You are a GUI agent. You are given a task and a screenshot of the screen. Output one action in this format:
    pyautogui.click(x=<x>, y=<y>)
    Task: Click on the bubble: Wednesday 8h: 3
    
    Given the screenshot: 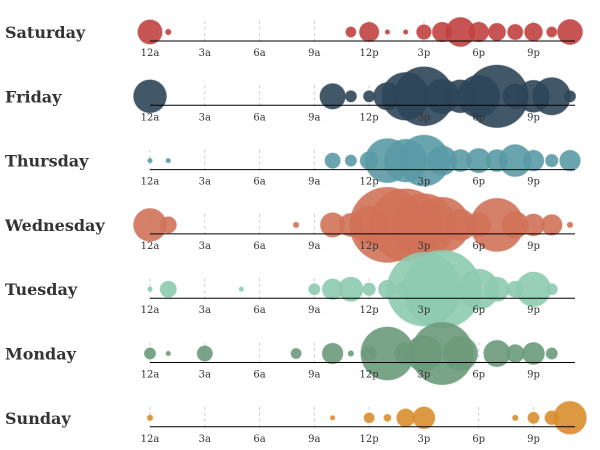 What is the action you would take?
    pyautogui.click(x=296, y=225)
    